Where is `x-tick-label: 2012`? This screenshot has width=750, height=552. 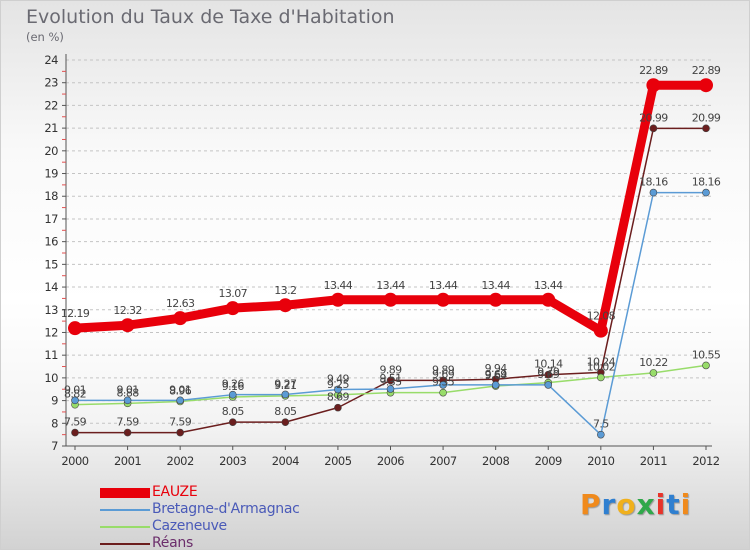 x-tick-label: 2012 is located at coordinates (705, 461).